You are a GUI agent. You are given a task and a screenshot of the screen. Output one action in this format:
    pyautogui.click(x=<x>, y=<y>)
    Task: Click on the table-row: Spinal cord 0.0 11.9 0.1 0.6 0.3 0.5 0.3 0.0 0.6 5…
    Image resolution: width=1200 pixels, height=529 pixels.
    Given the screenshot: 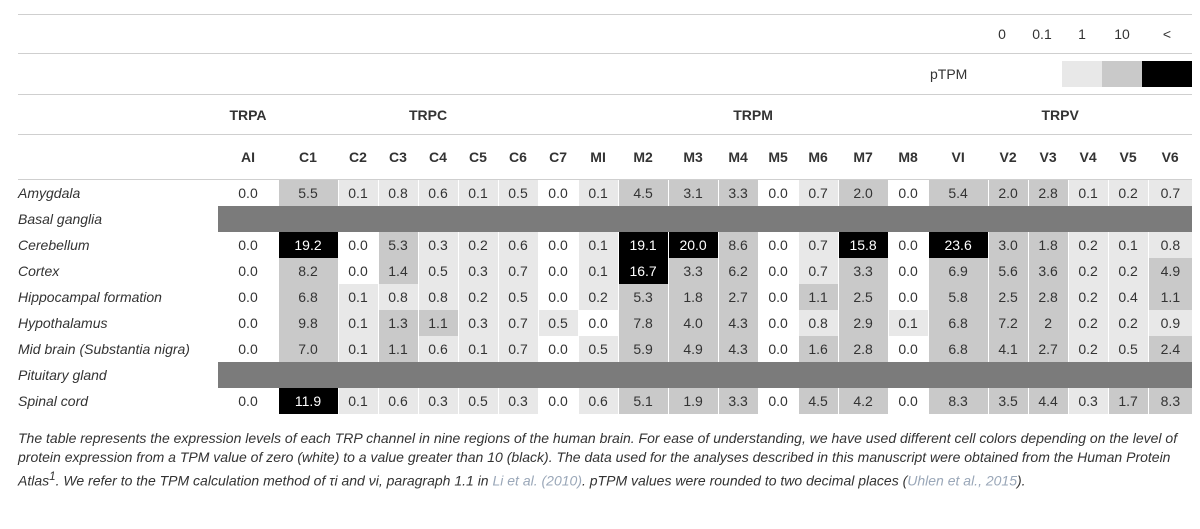 What is the action you would take?
    pyautogui.click(x=605, y=401)
    